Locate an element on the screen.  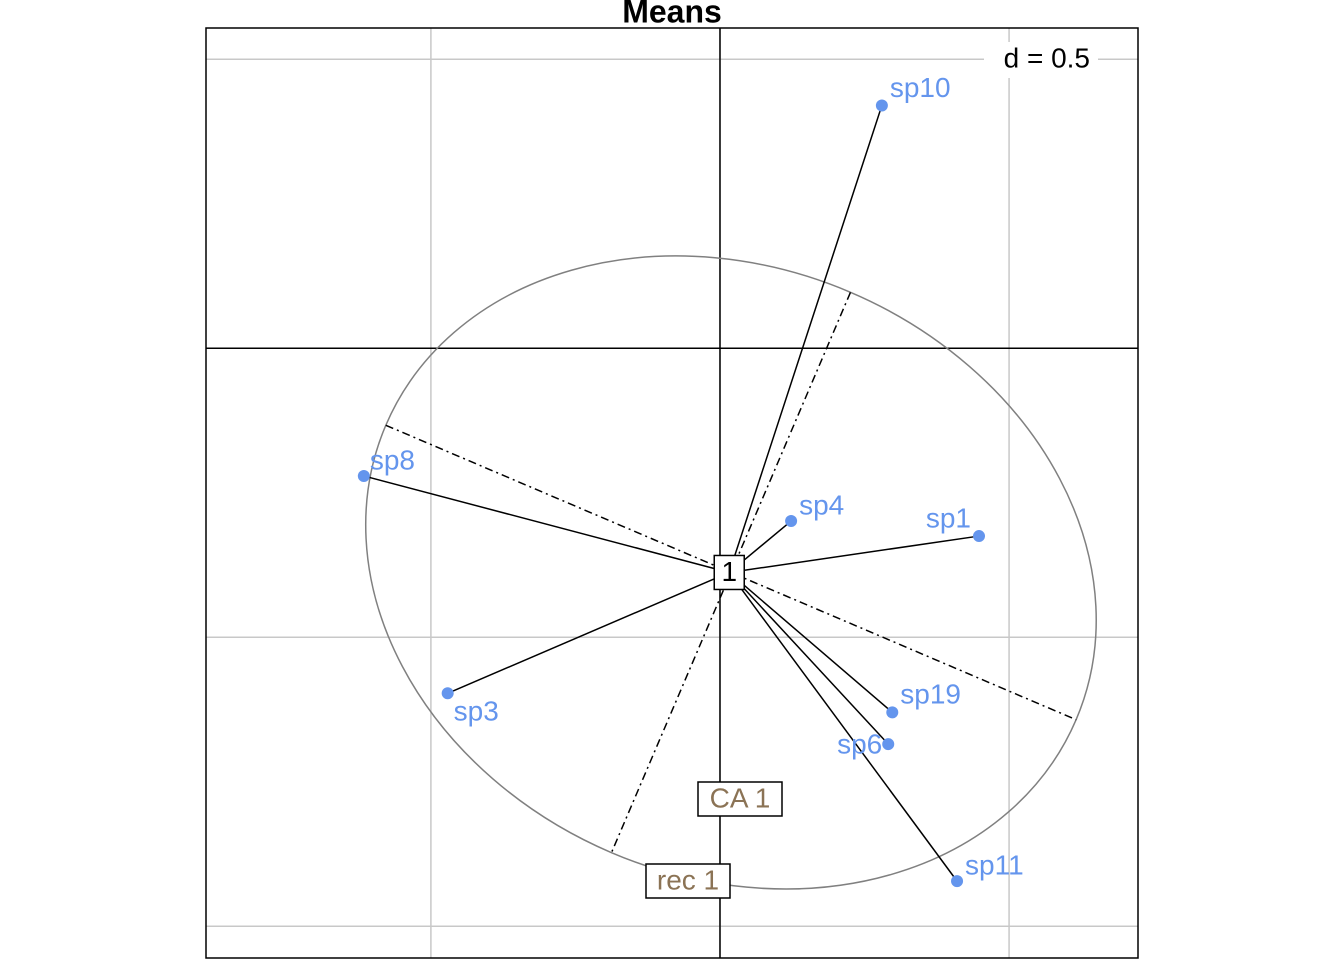
center-box is located at coordinates (729, 572).